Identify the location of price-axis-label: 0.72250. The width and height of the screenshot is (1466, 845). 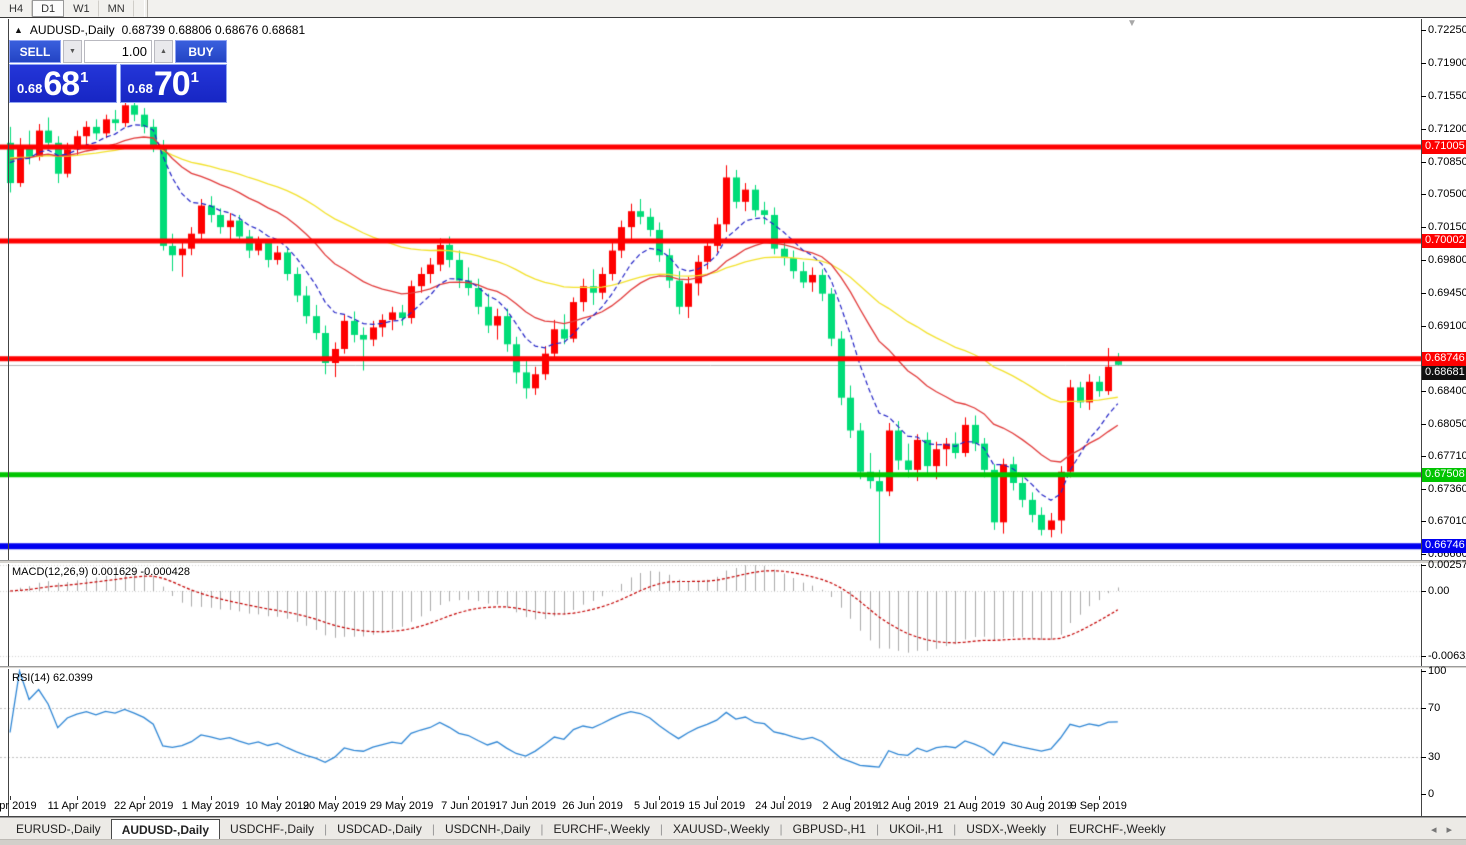
(1447, 30).